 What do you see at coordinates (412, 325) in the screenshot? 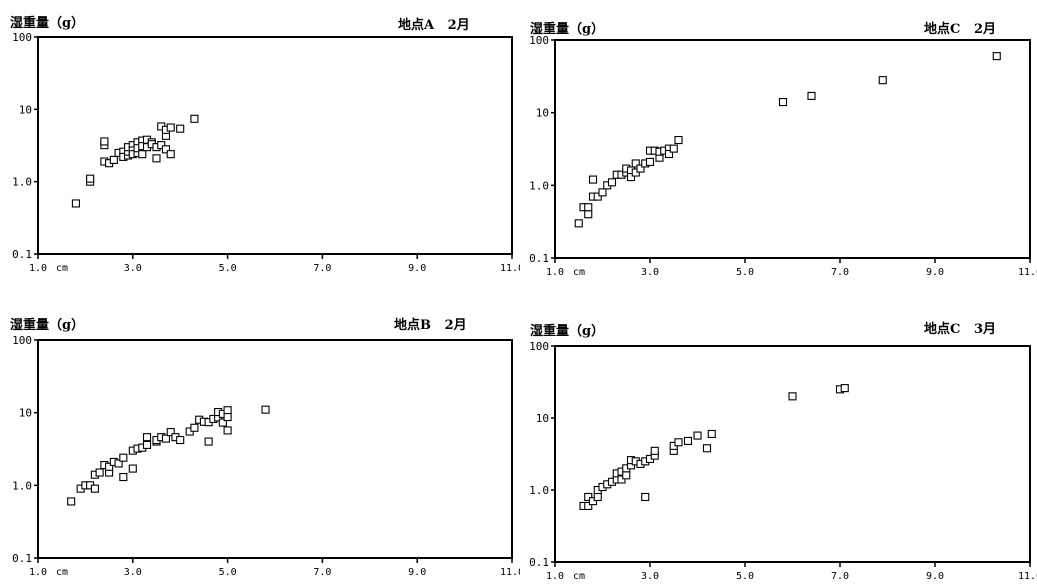
I see `site-name: 地点B` at bounding box center [412, 325].